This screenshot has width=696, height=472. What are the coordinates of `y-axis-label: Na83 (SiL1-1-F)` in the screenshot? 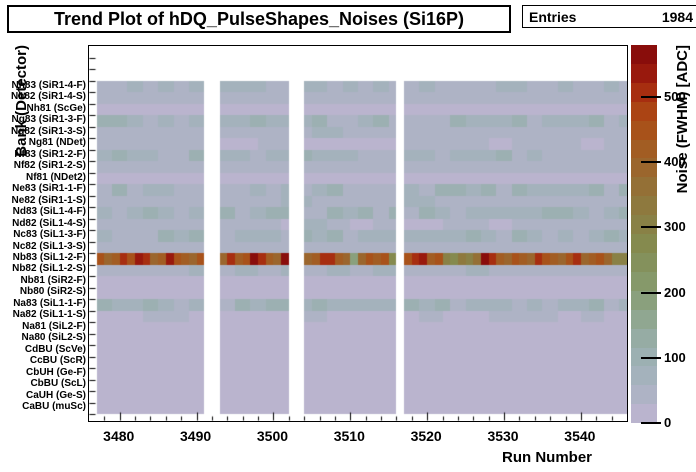 It's located at (49, 303).